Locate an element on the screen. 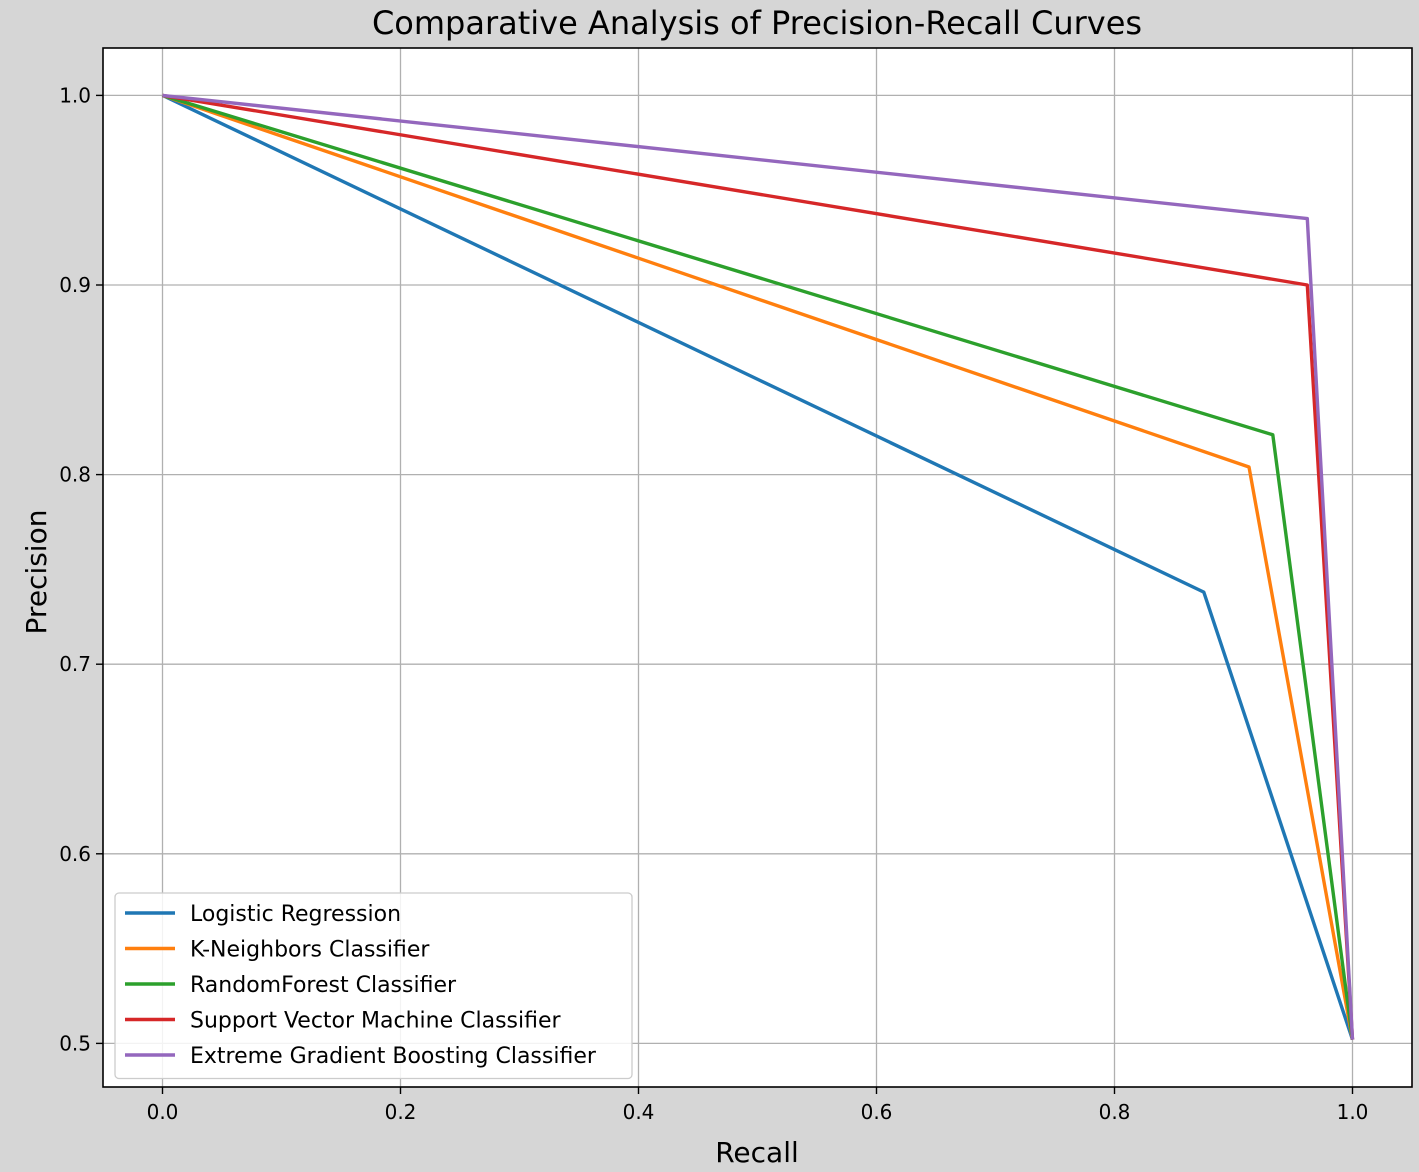 The height and width of the screenshot is (1172, 1419). y-tick-label: 0.7 is located at coordinates (75, 664).